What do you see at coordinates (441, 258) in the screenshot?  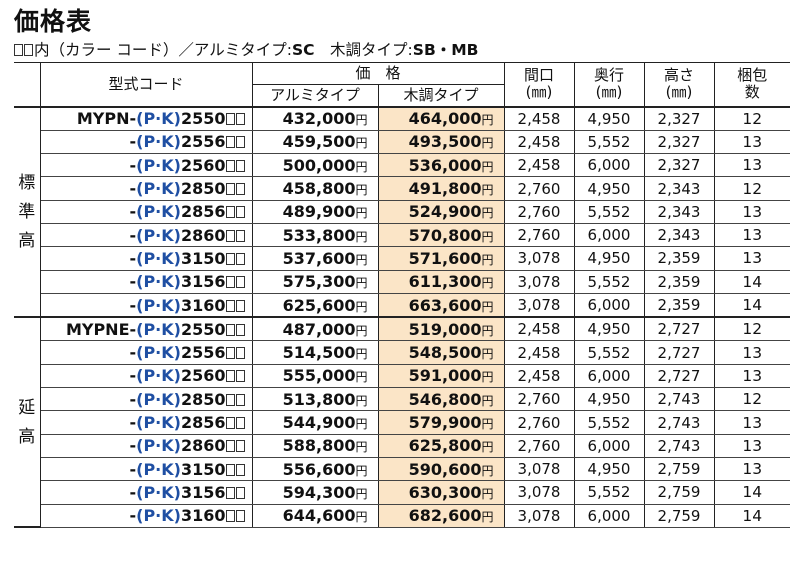 I see `wood-price-cell: 571,600円` at bounding box center [441, 258].